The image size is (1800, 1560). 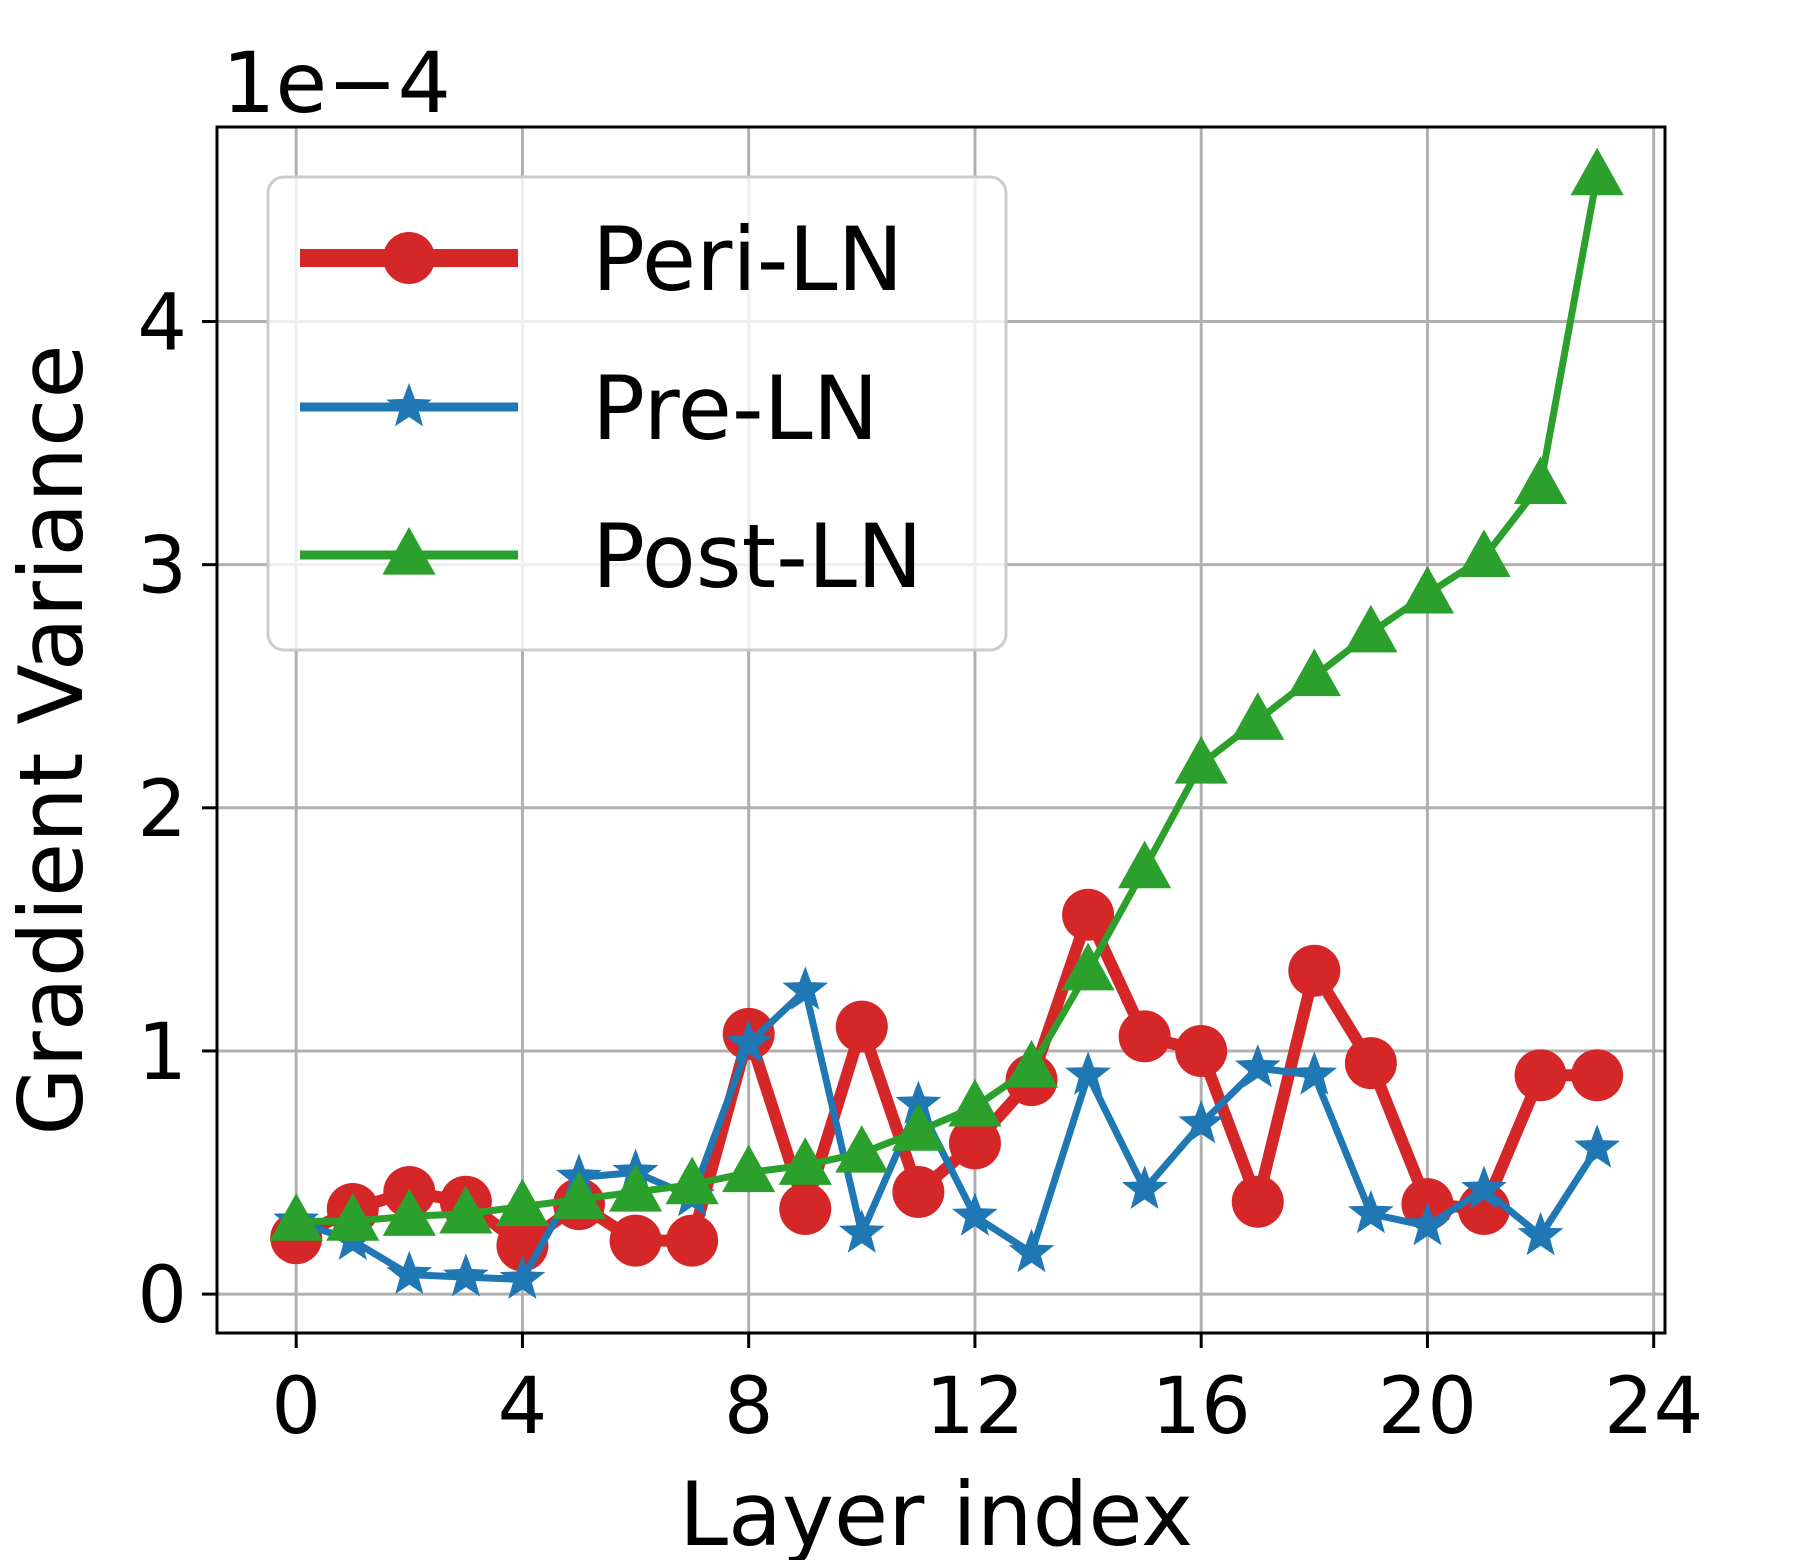 What do you see at coordinates (523, 1407) in the screenshot?
I see `x-tick-label: 4` at bounding box center [523, 1407].